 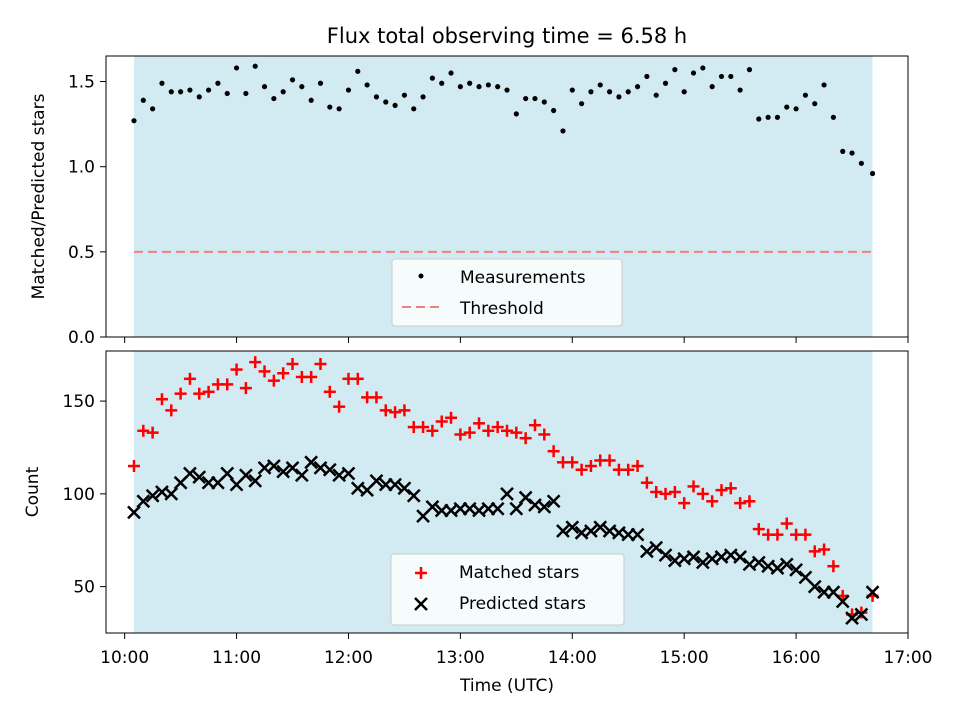 I want to click on count-y-tick-label: 100, so click(x=79, y=495).